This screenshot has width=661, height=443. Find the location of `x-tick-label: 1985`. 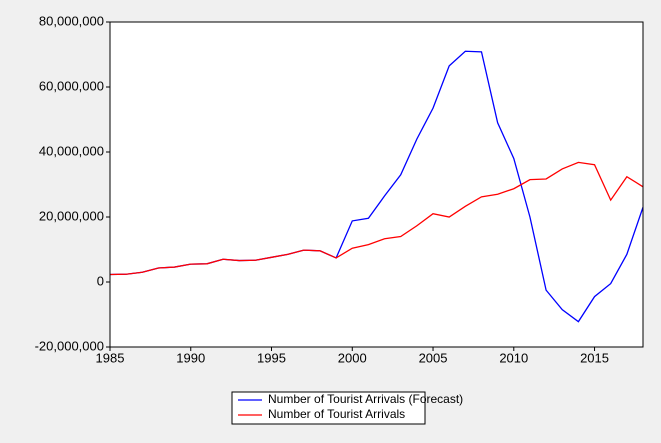

x-tick-label: 1985 is located at coordinates (110, 357).